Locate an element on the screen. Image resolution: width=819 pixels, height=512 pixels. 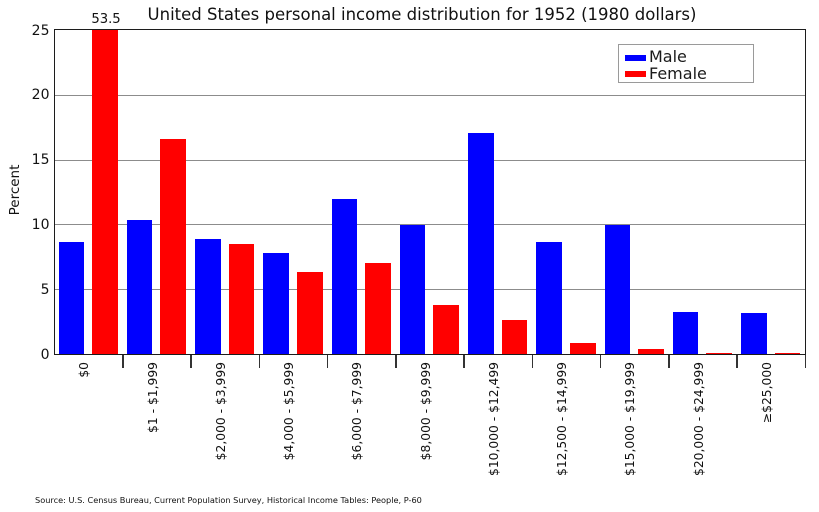
y-tick-label-0: 0 is located at coordinates (45, 354).